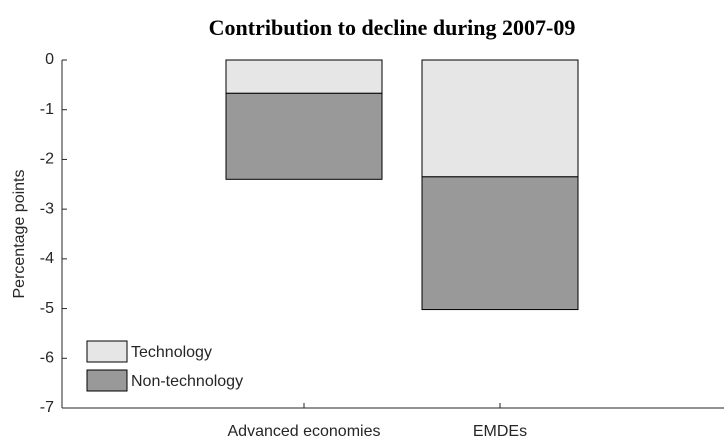 The width and height of the screenshot is (724, 441). What do you see at coordinates (47, 159) in the screenshot?
I see `y-tick-label: -2` at bounding box center [47, 159].